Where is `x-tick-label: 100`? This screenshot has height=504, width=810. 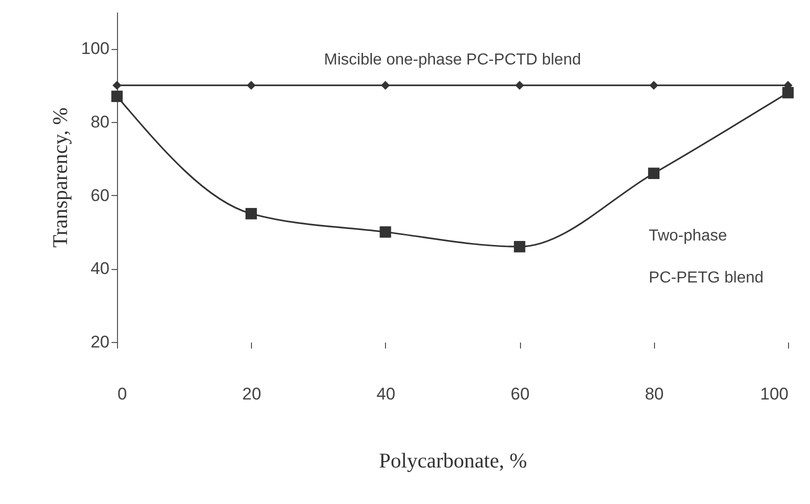 x-tick-label: 100 is located at coordinates (774, 394).